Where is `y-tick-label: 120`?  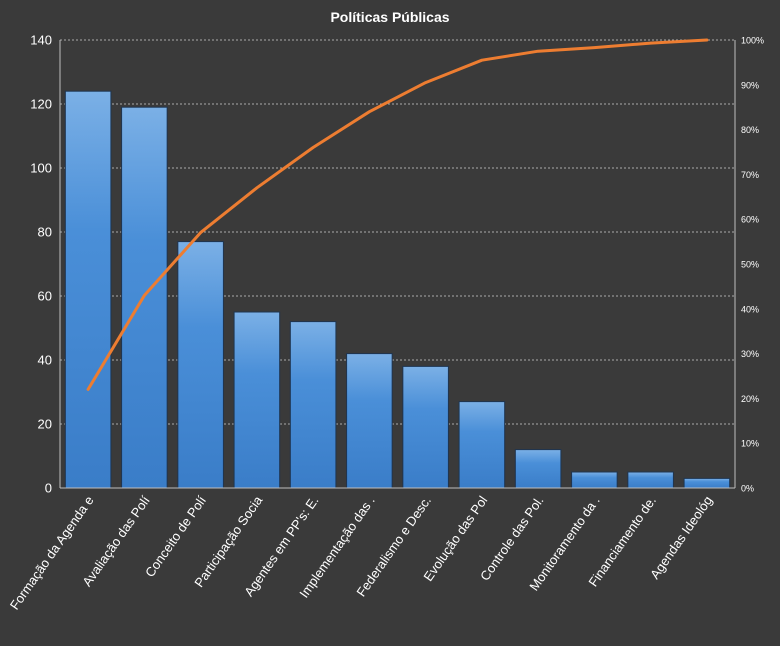 y-tick-label: 120 is located at coordinates (41, 104).